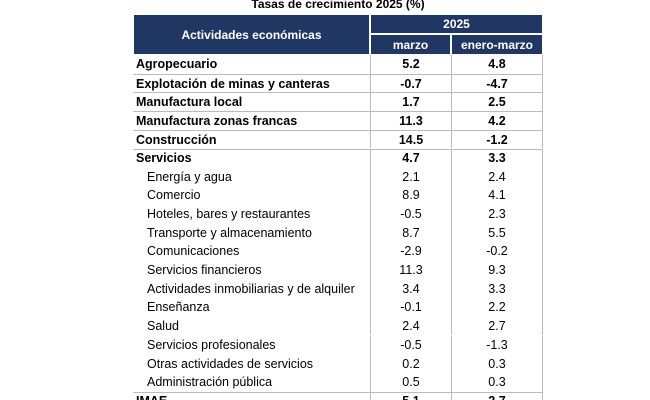 The width and height of the screenshot is (650, 400). I want to click on row-label: Actividades inmobiliarias y de alquiler, so click(251, 288).